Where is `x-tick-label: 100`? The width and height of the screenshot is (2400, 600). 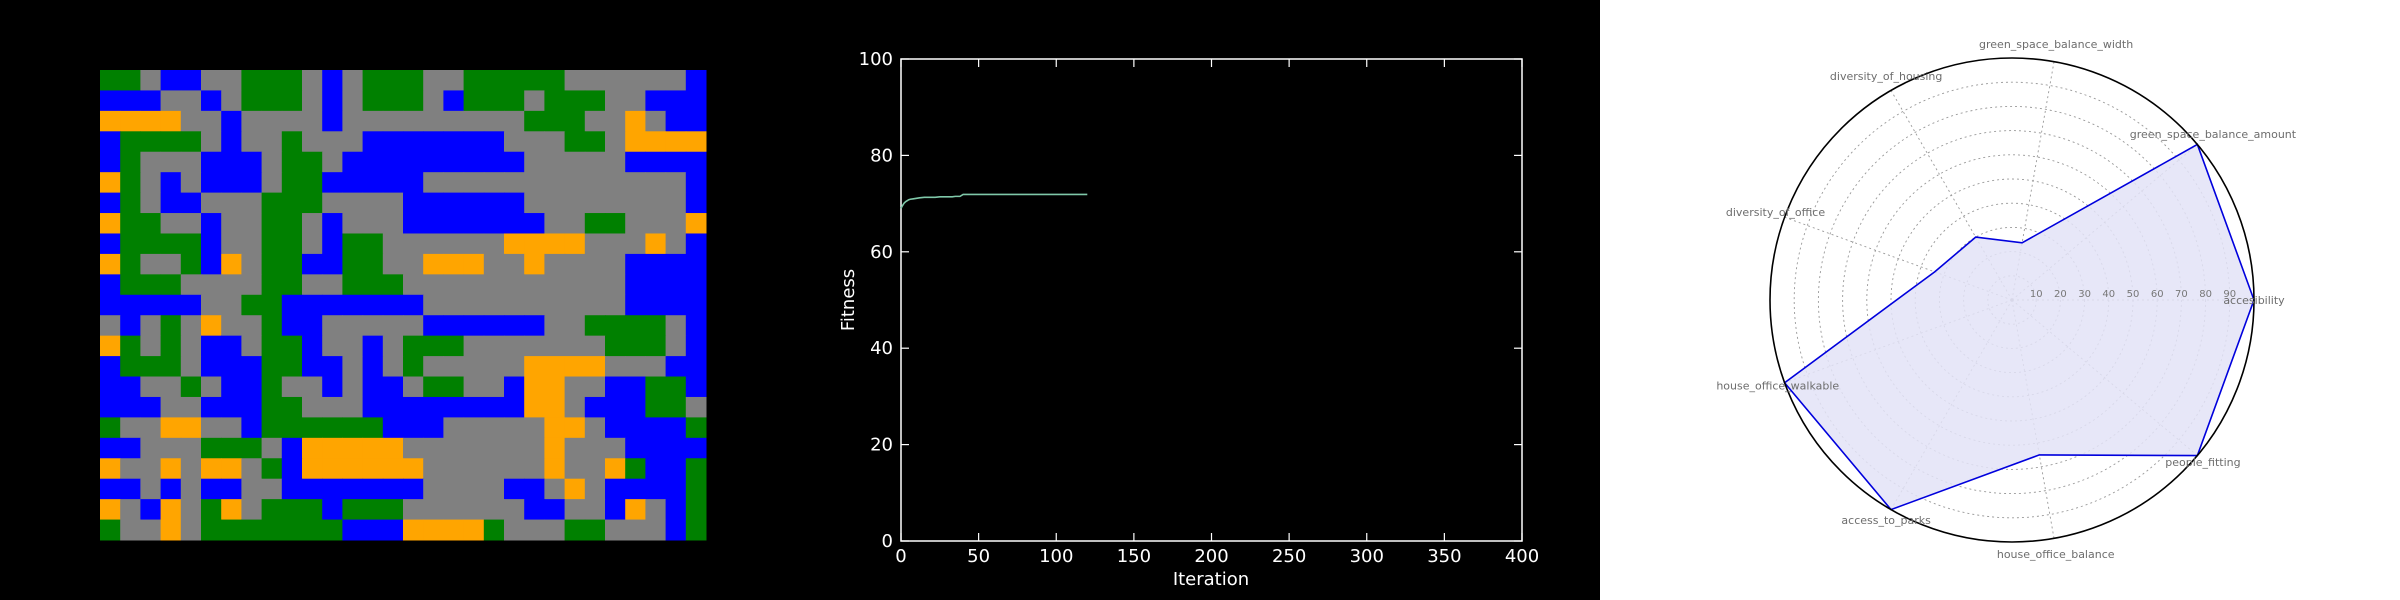 x-tick-label: 100 is located at coordinates (1056, 556).